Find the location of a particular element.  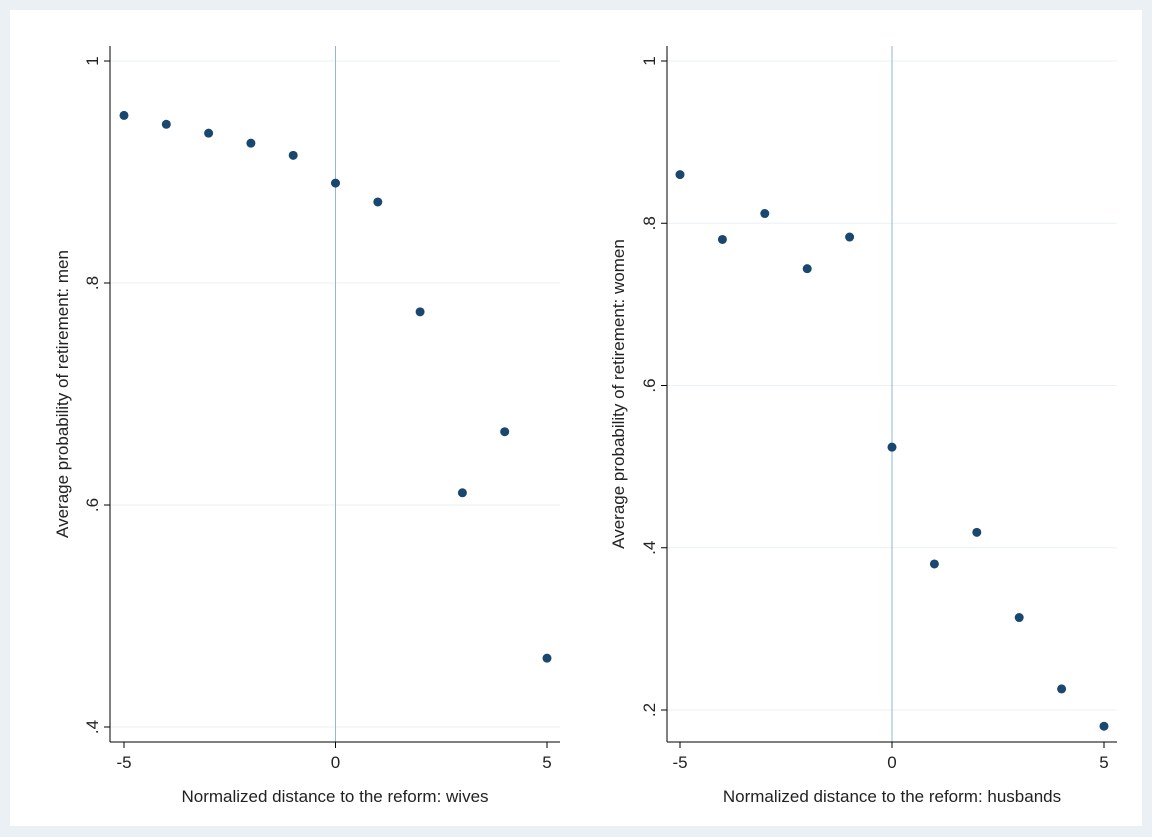

x-axis-title: Normalized distance to the reform: wives is located at coordinates (334, 796).